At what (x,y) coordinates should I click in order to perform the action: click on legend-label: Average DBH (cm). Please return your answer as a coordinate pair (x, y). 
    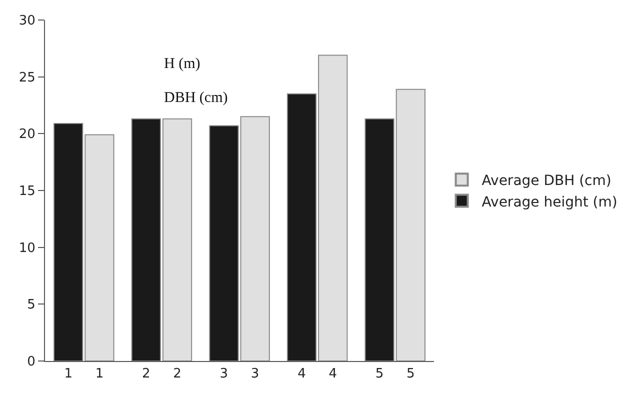
    Looking at the image, I should click on (547, 181).